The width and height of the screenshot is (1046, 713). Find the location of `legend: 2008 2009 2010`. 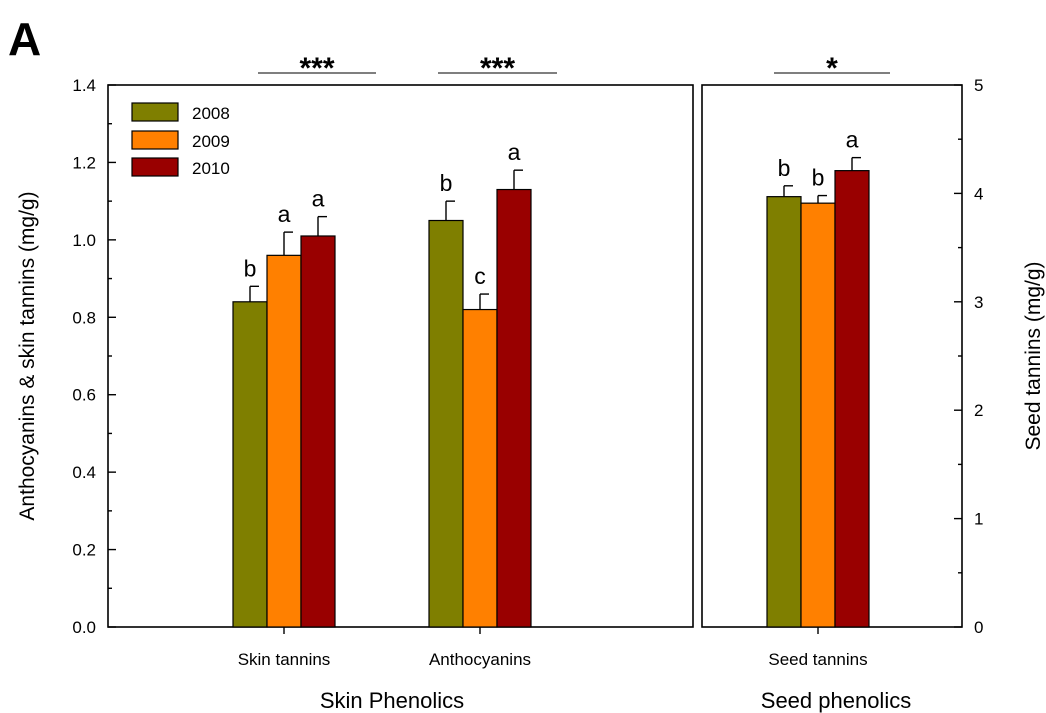

legend: 2008 2009 2010 is located at coordinates (180, 140).